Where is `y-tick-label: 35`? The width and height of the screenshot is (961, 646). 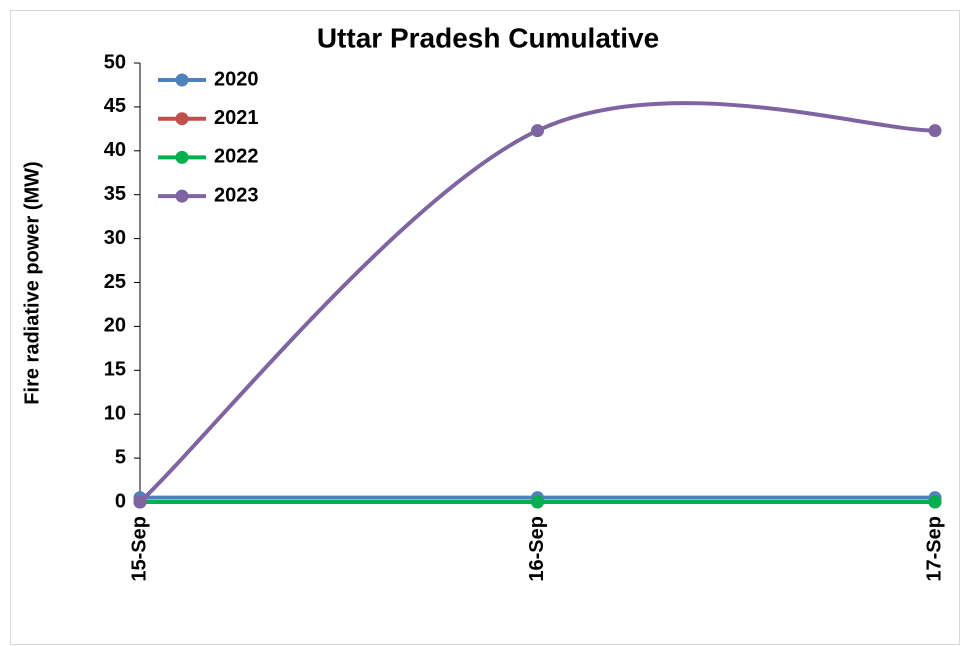 y-tick-label: 35 is located at coordinates (115, 194).